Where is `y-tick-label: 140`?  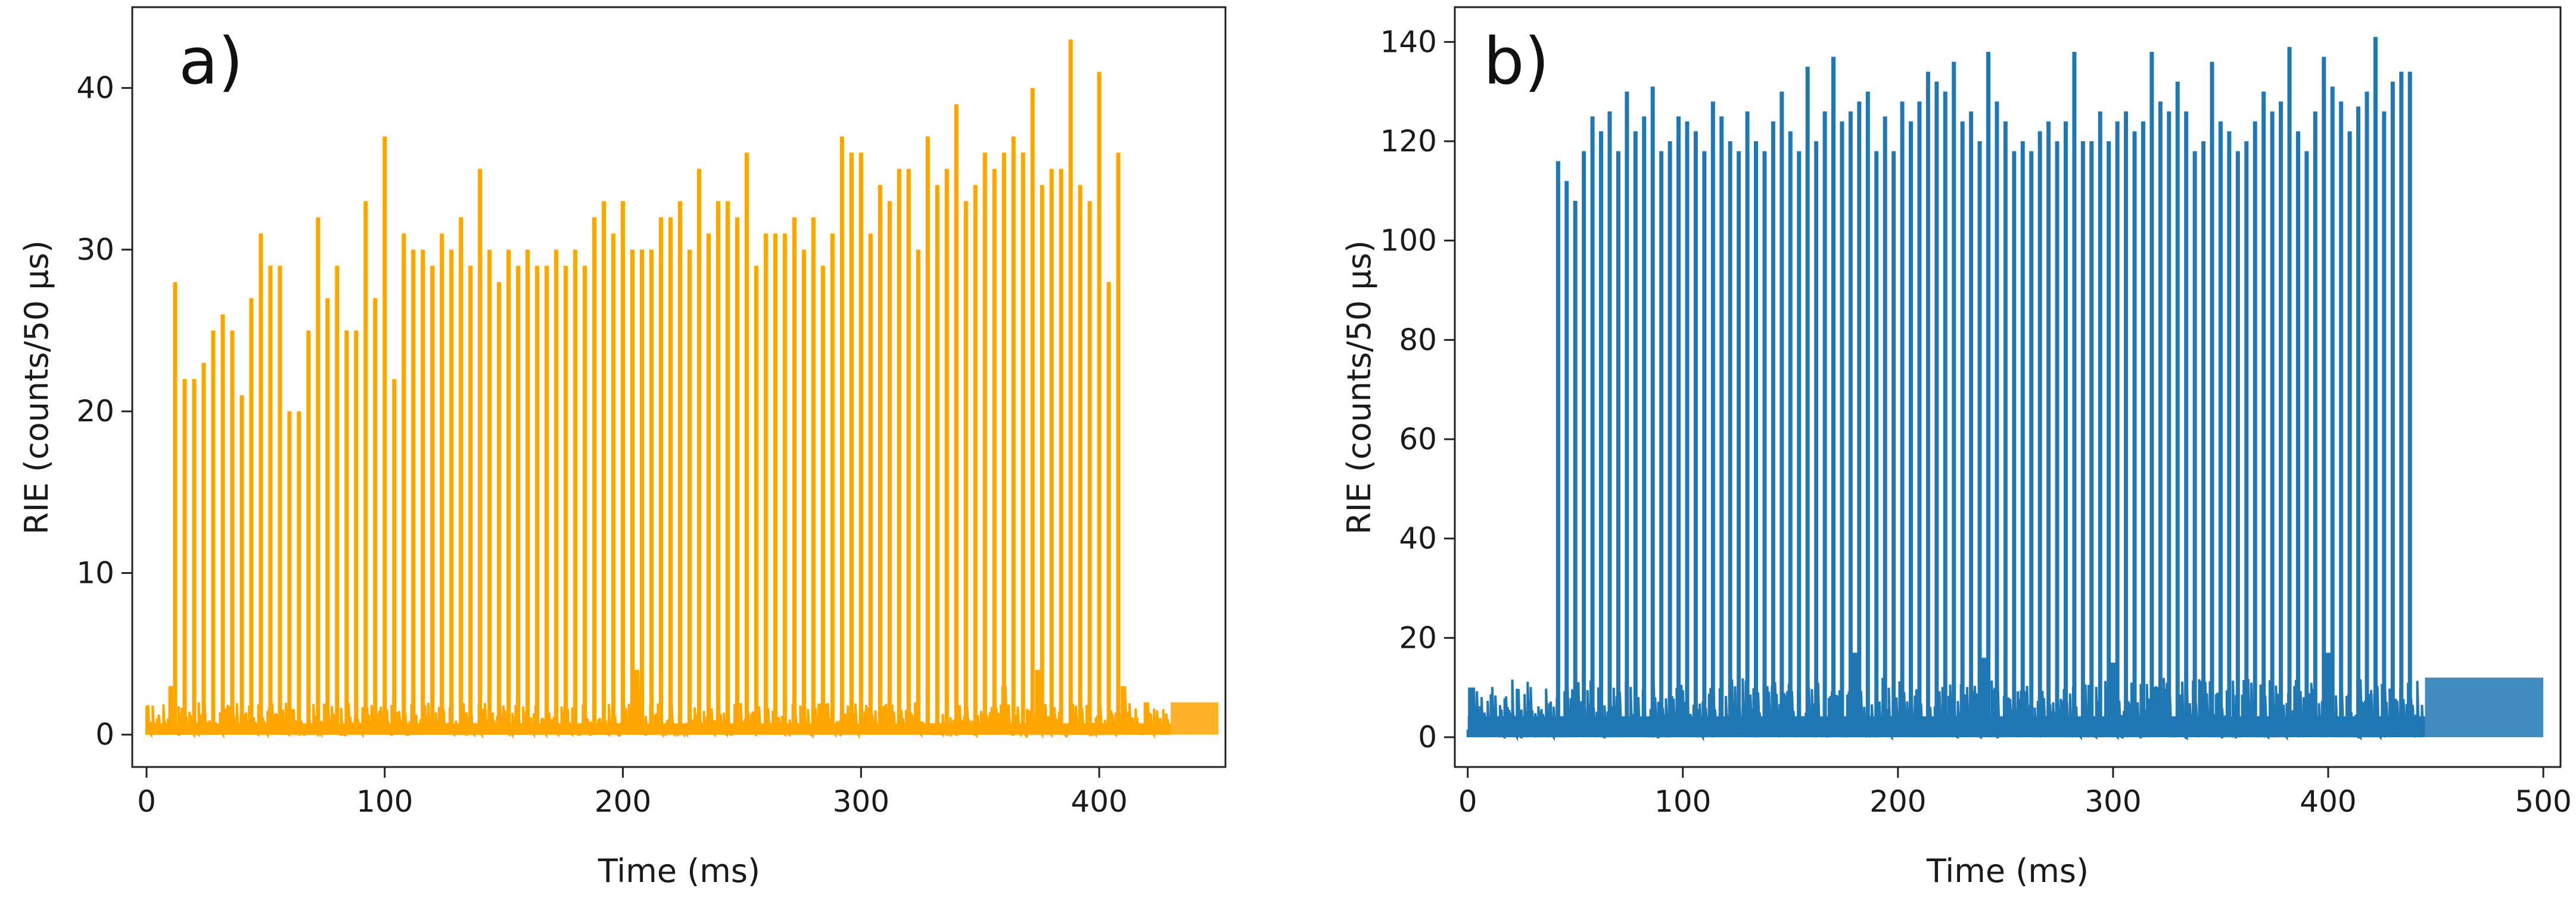
y-tick-label: 140 is located at coordinates (1408, 41).